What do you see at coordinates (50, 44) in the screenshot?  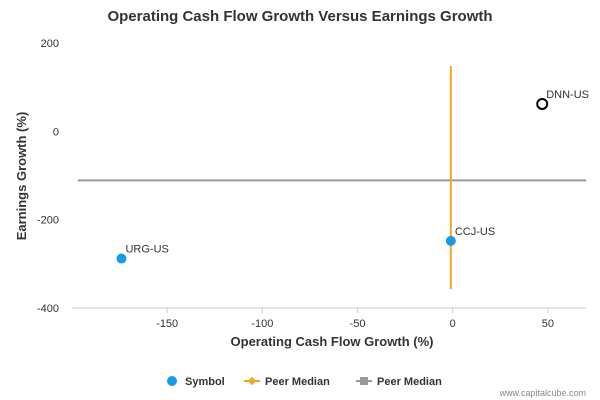 I see `y-tick-label: 200` at bounding box center [50, 44].